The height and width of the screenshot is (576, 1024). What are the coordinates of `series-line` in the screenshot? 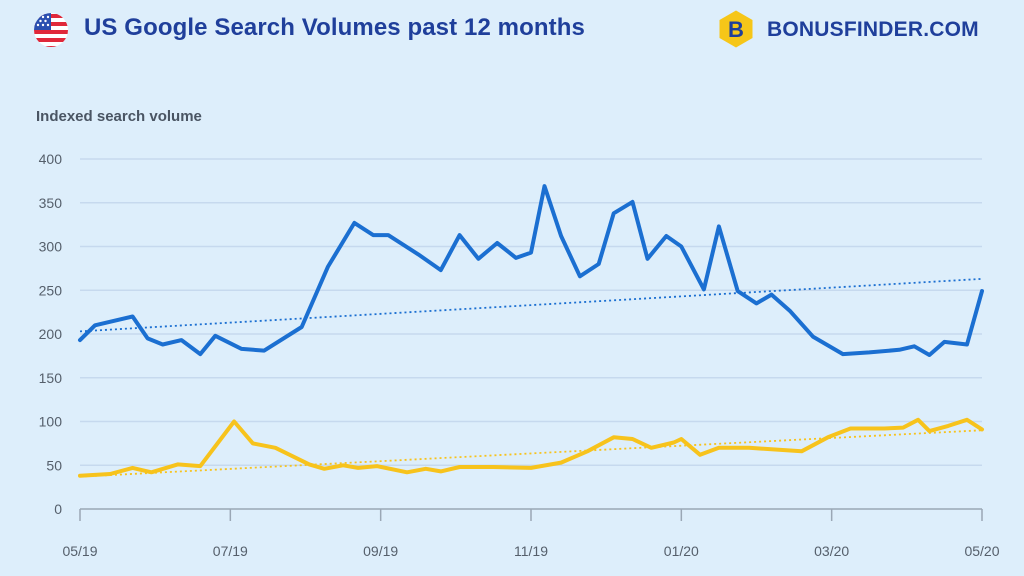 It's located at (531, 447).